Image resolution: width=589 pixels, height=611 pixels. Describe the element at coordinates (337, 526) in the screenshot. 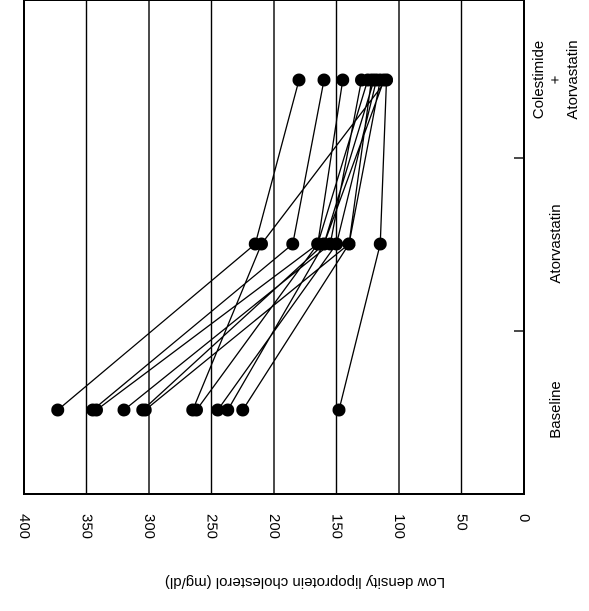

I see `y-tick-label: 150` at that location.